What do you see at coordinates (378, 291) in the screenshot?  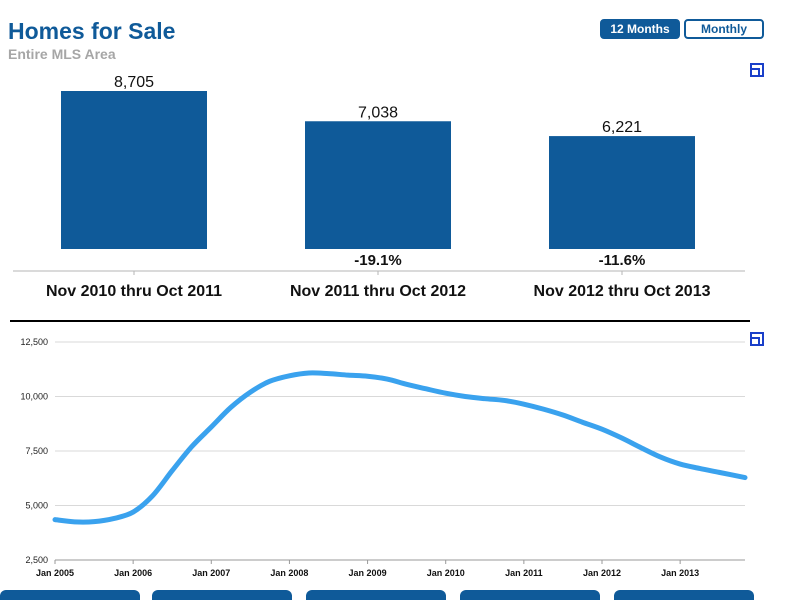 I see `bar-category-label: Nov 2011 thru Oct 2012` at bounding box center [378, 291].